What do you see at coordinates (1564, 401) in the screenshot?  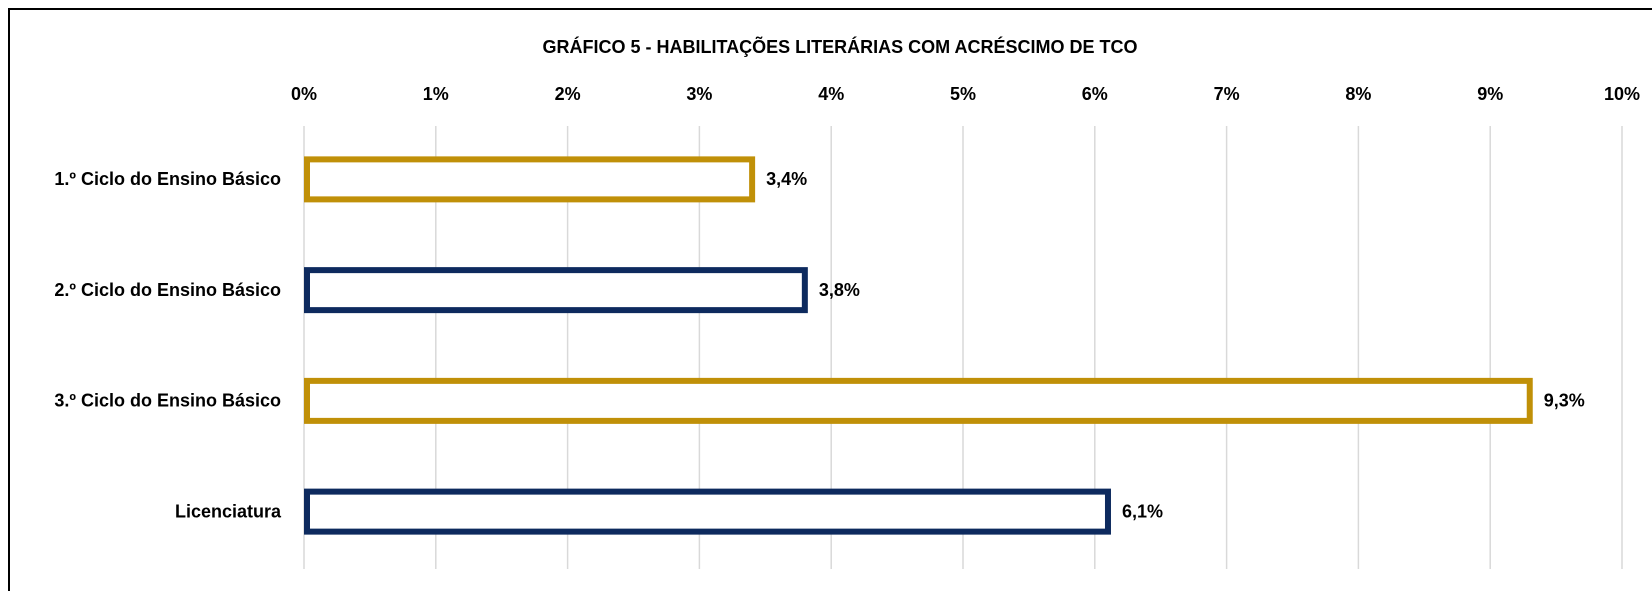 I see `data-label: 9,3%` at bounding box center [1564, 401].